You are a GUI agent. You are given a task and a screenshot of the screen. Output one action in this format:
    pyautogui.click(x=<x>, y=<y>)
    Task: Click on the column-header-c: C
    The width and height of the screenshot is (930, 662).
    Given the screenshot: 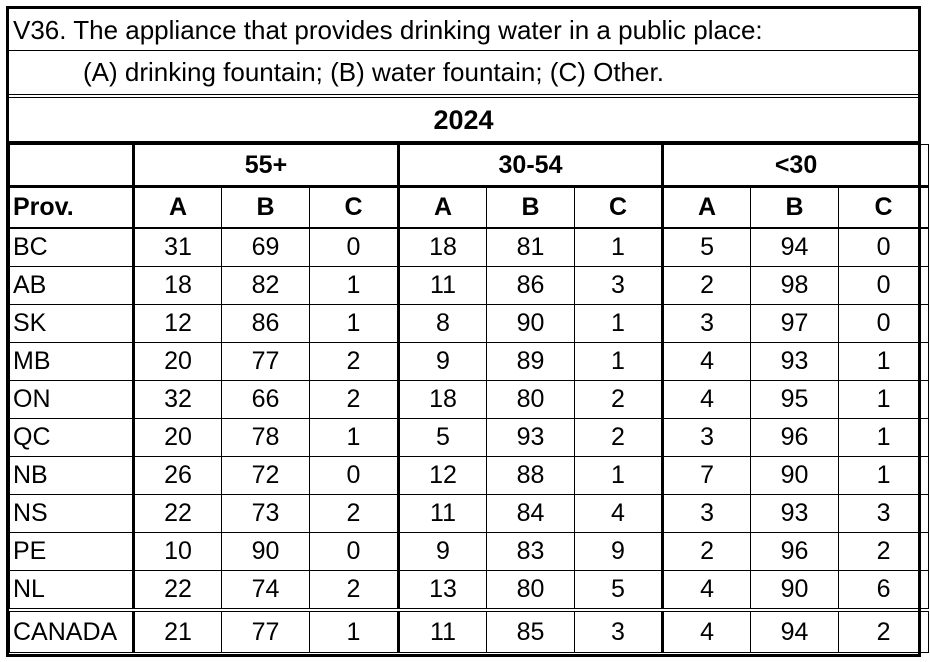 What is the action you would take?
    pyautogui.click(x=884, y=207)
    